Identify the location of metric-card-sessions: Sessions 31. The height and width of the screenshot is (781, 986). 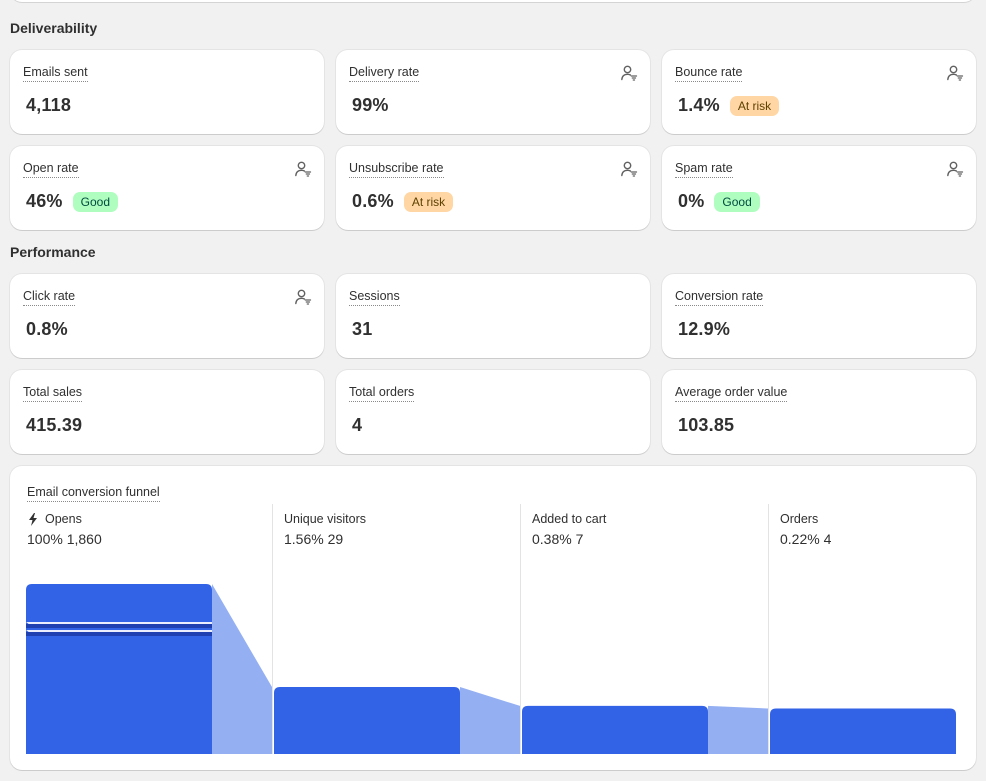
(493, 316).